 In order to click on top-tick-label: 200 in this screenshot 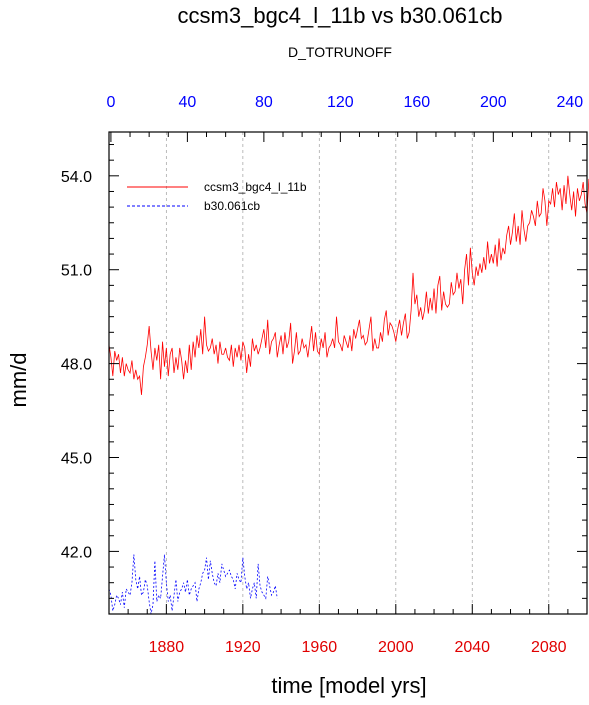, I will do `click(493, 102)`.